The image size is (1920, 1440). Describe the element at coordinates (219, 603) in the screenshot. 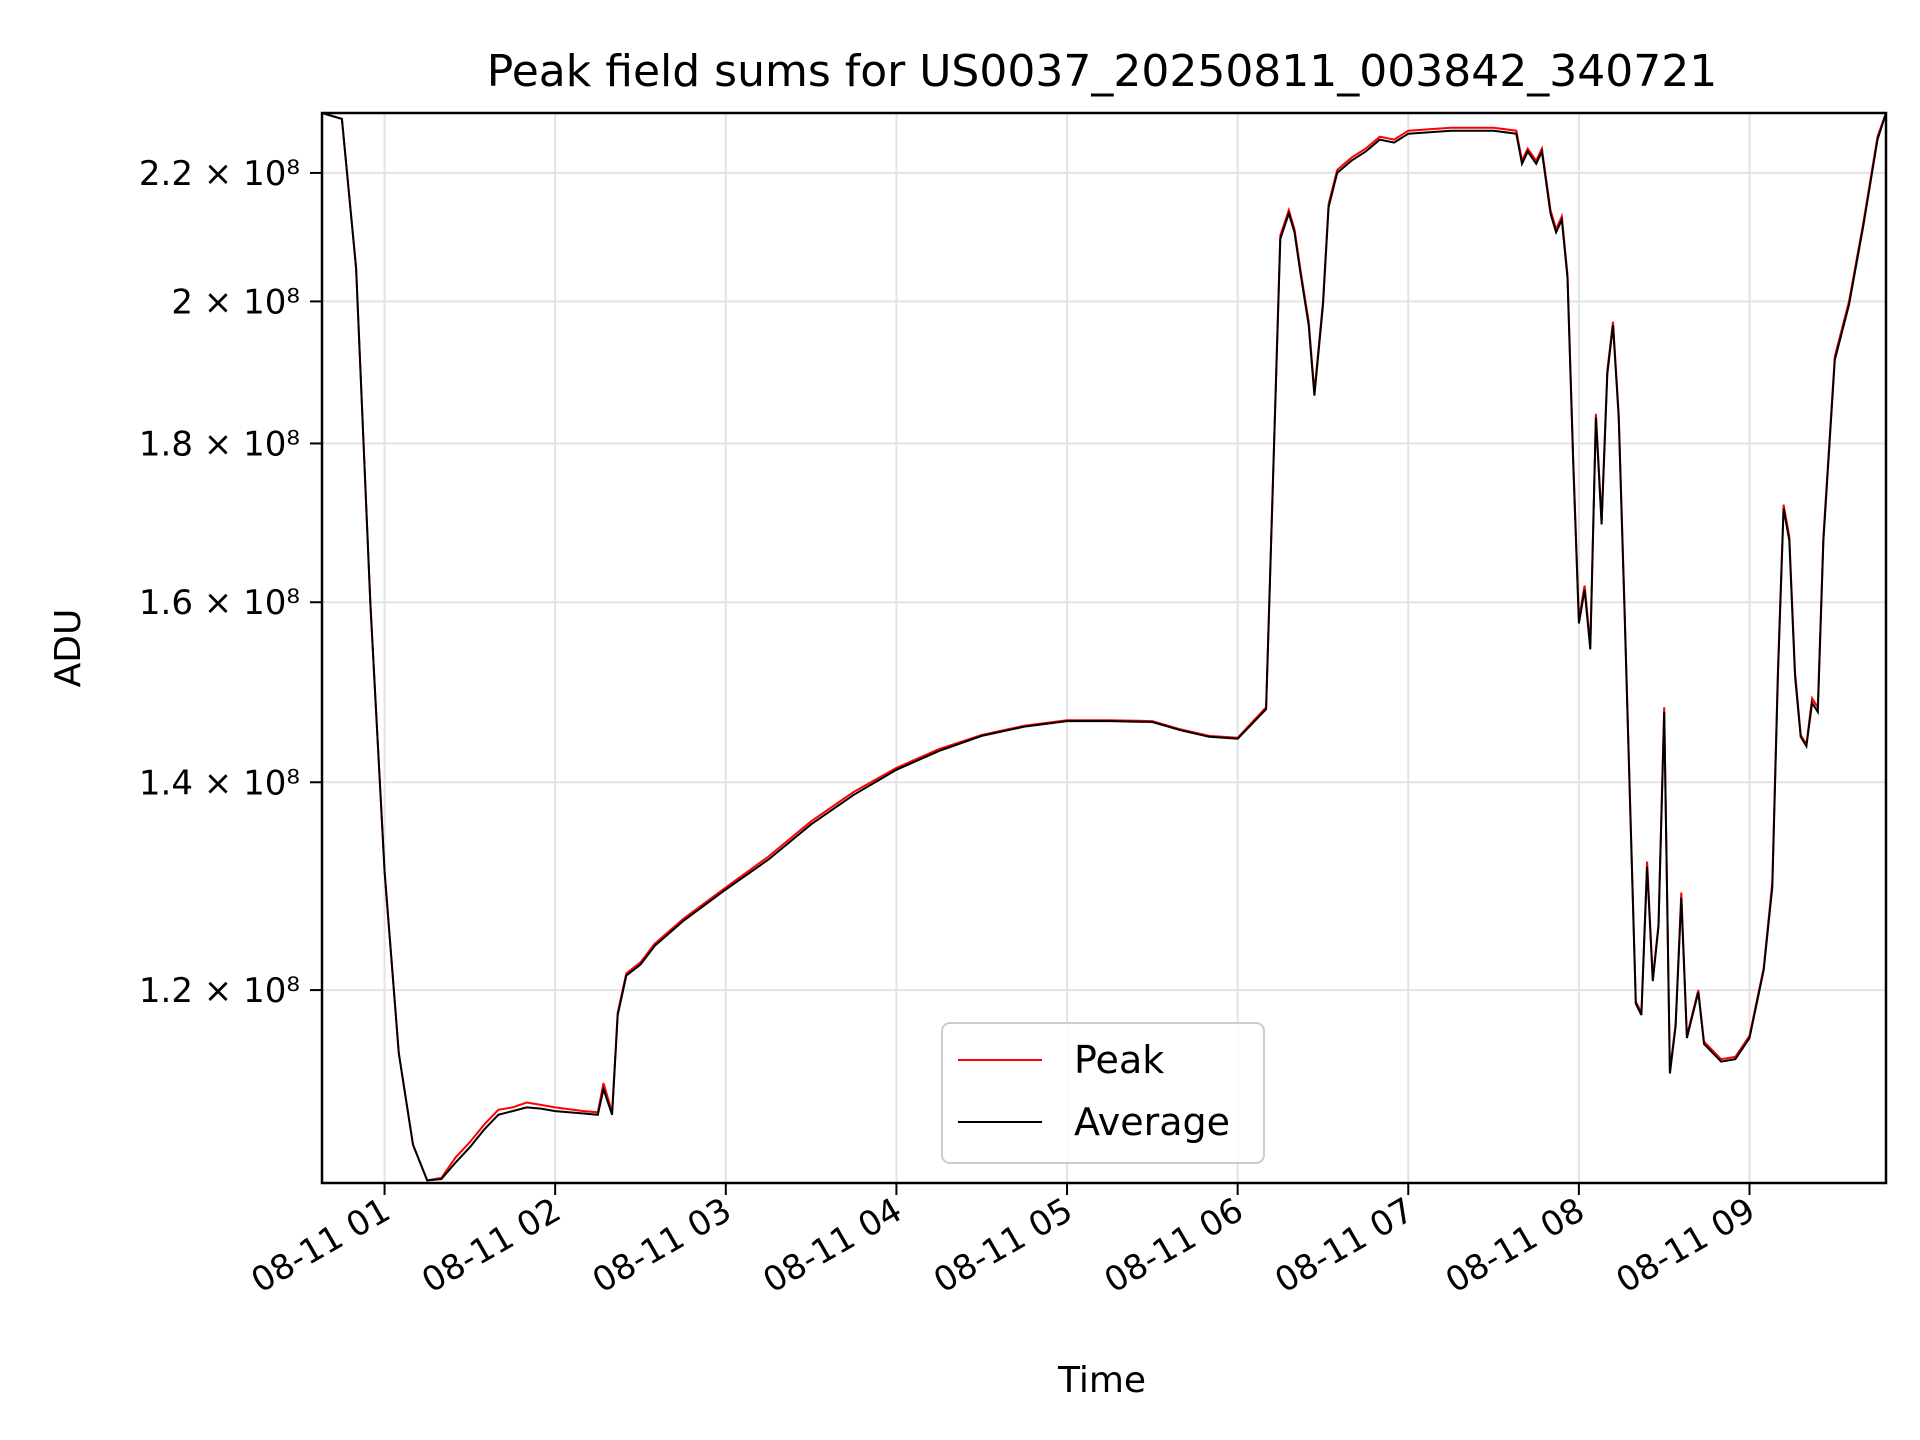

I see `y-tick-label: 1.6 × 10⁸` at that location.